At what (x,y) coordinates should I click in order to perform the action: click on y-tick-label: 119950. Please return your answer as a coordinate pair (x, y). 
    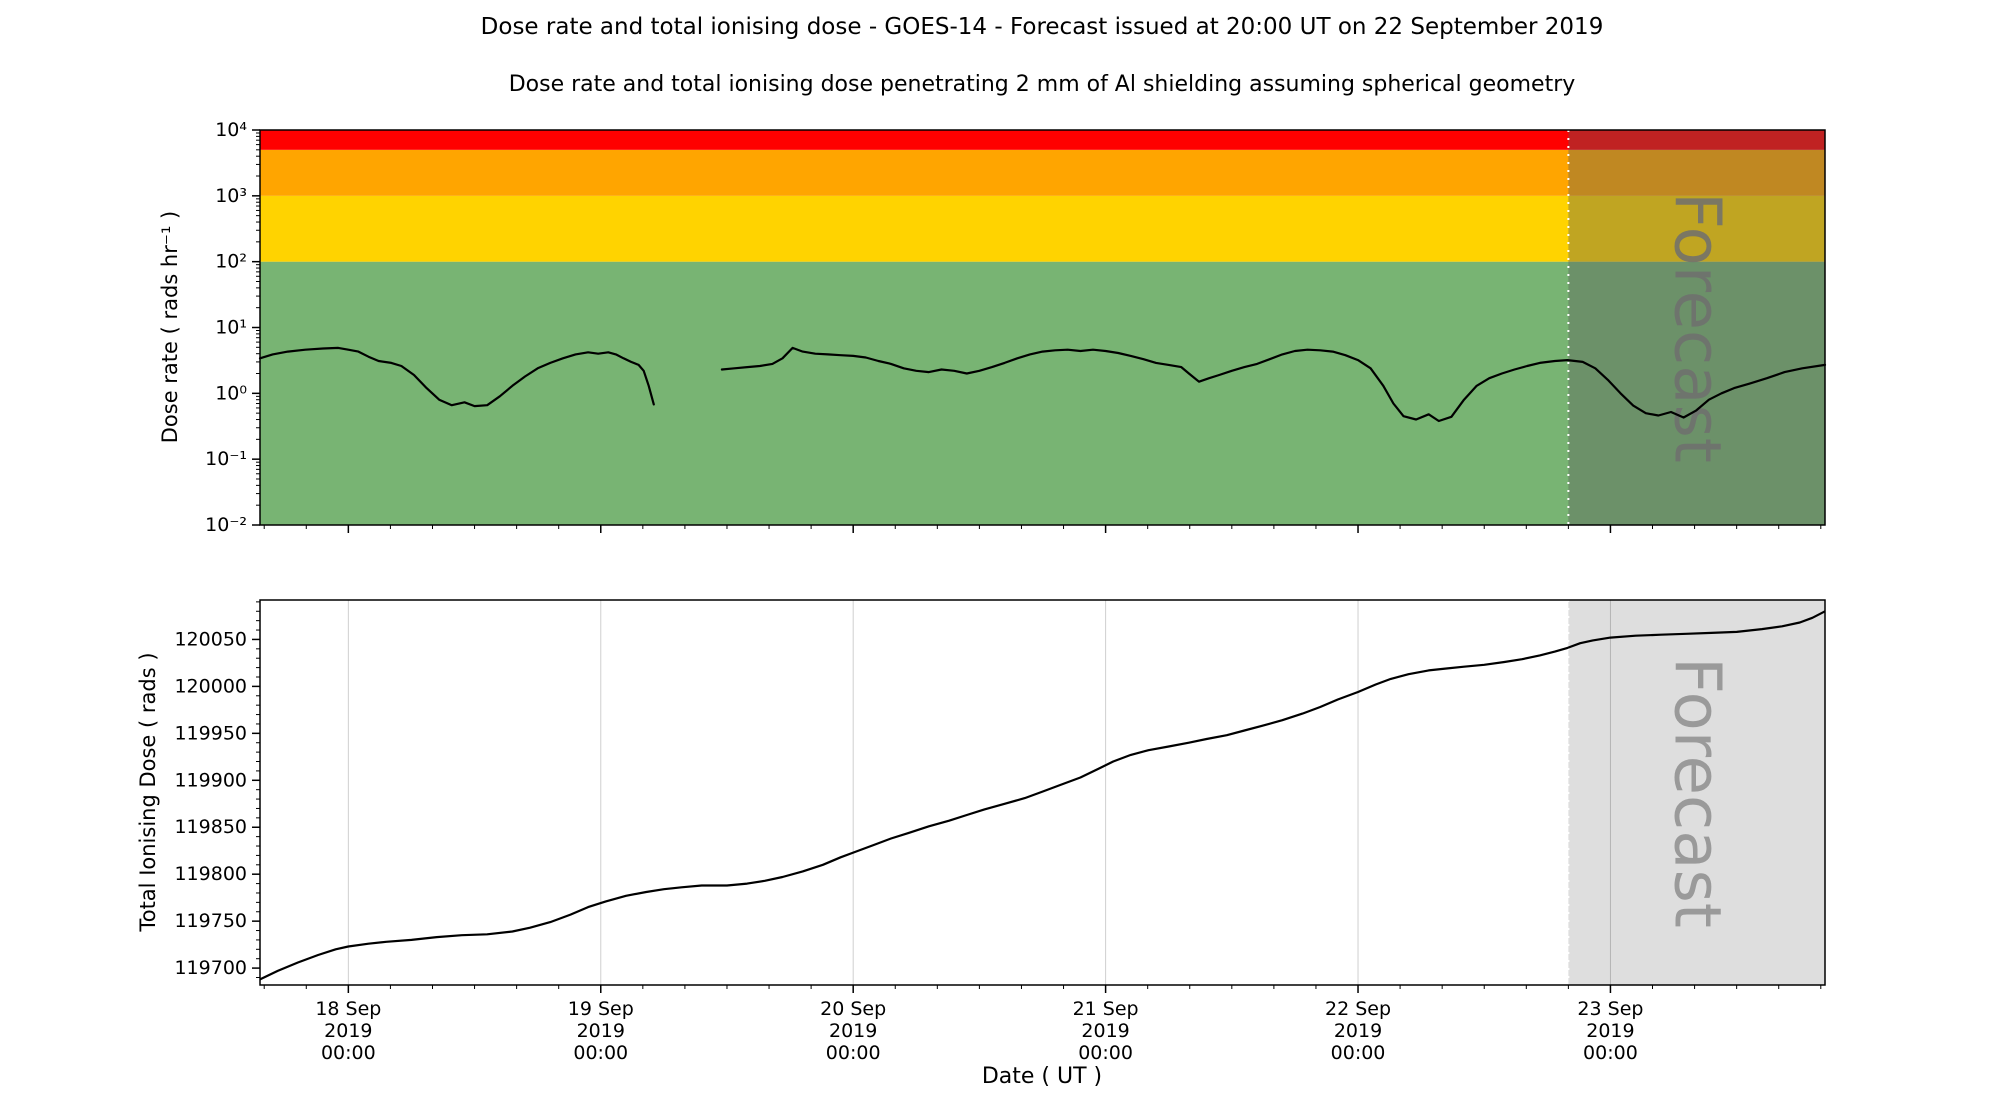
    Looking at the image, I should click on (210, 733).